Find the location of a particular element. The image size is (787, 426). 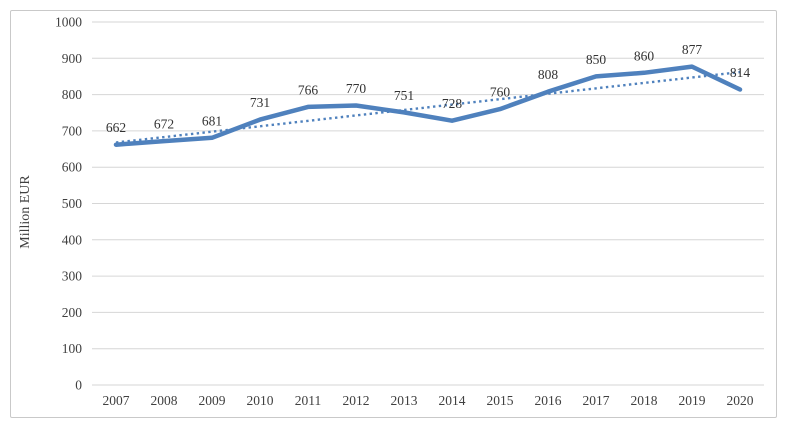

x-tick-label: 2017 is located at coordinates (596, 400).